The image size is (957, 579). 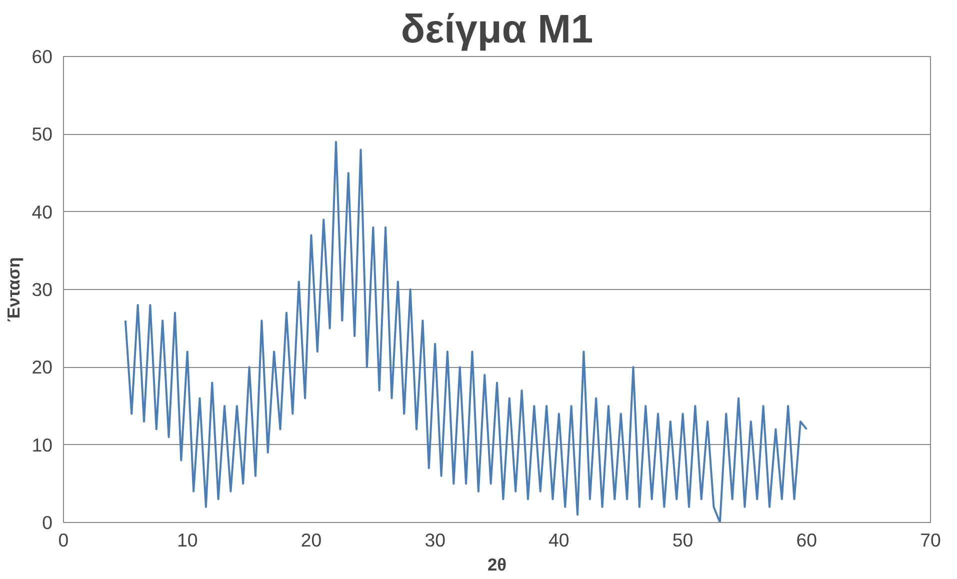 I want to click on y-tick-label: 30, so click(x=42, y=289).